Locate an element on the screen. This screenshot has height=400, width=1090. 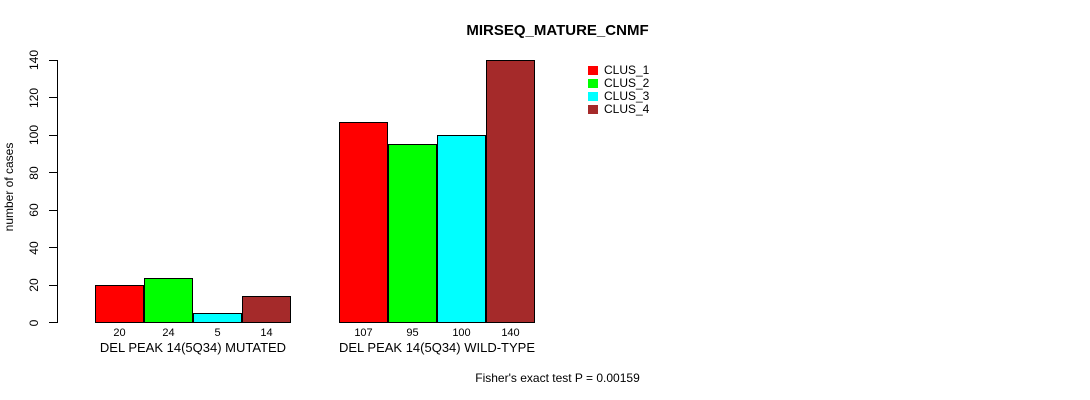
bar-clus_1-group1 is located at coordinates (119, 304).